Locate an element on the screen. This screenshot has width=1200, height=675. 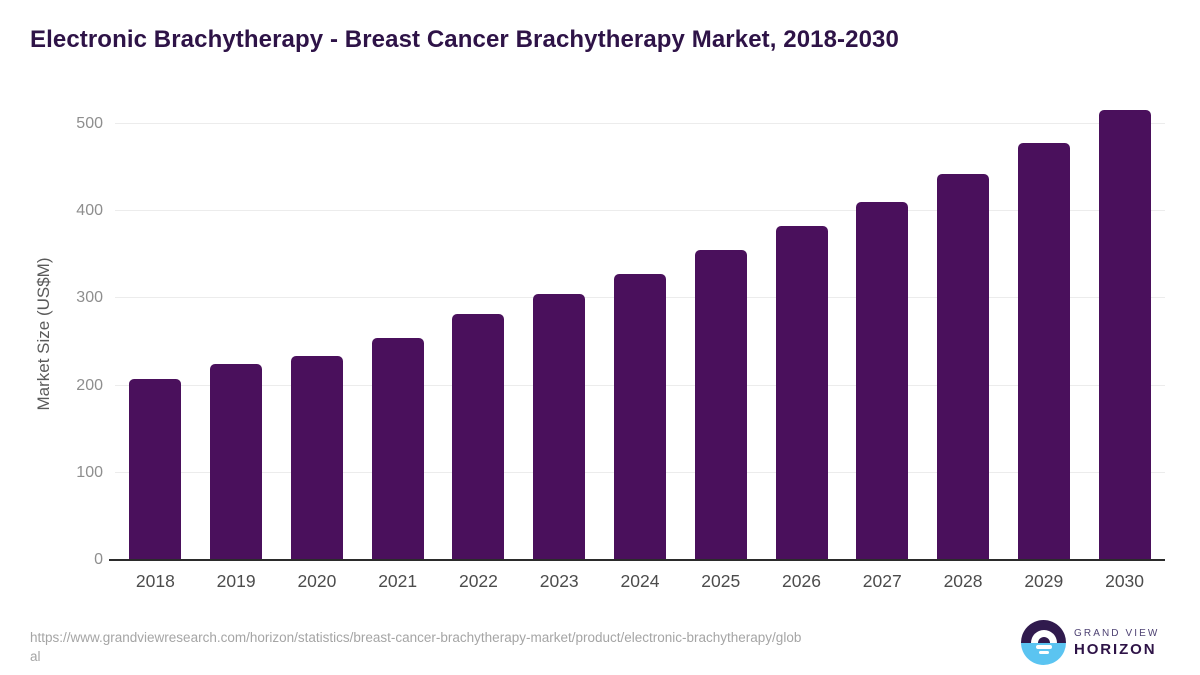
x-tick-label-2018: 2018 is located at coordinates (155, 581).